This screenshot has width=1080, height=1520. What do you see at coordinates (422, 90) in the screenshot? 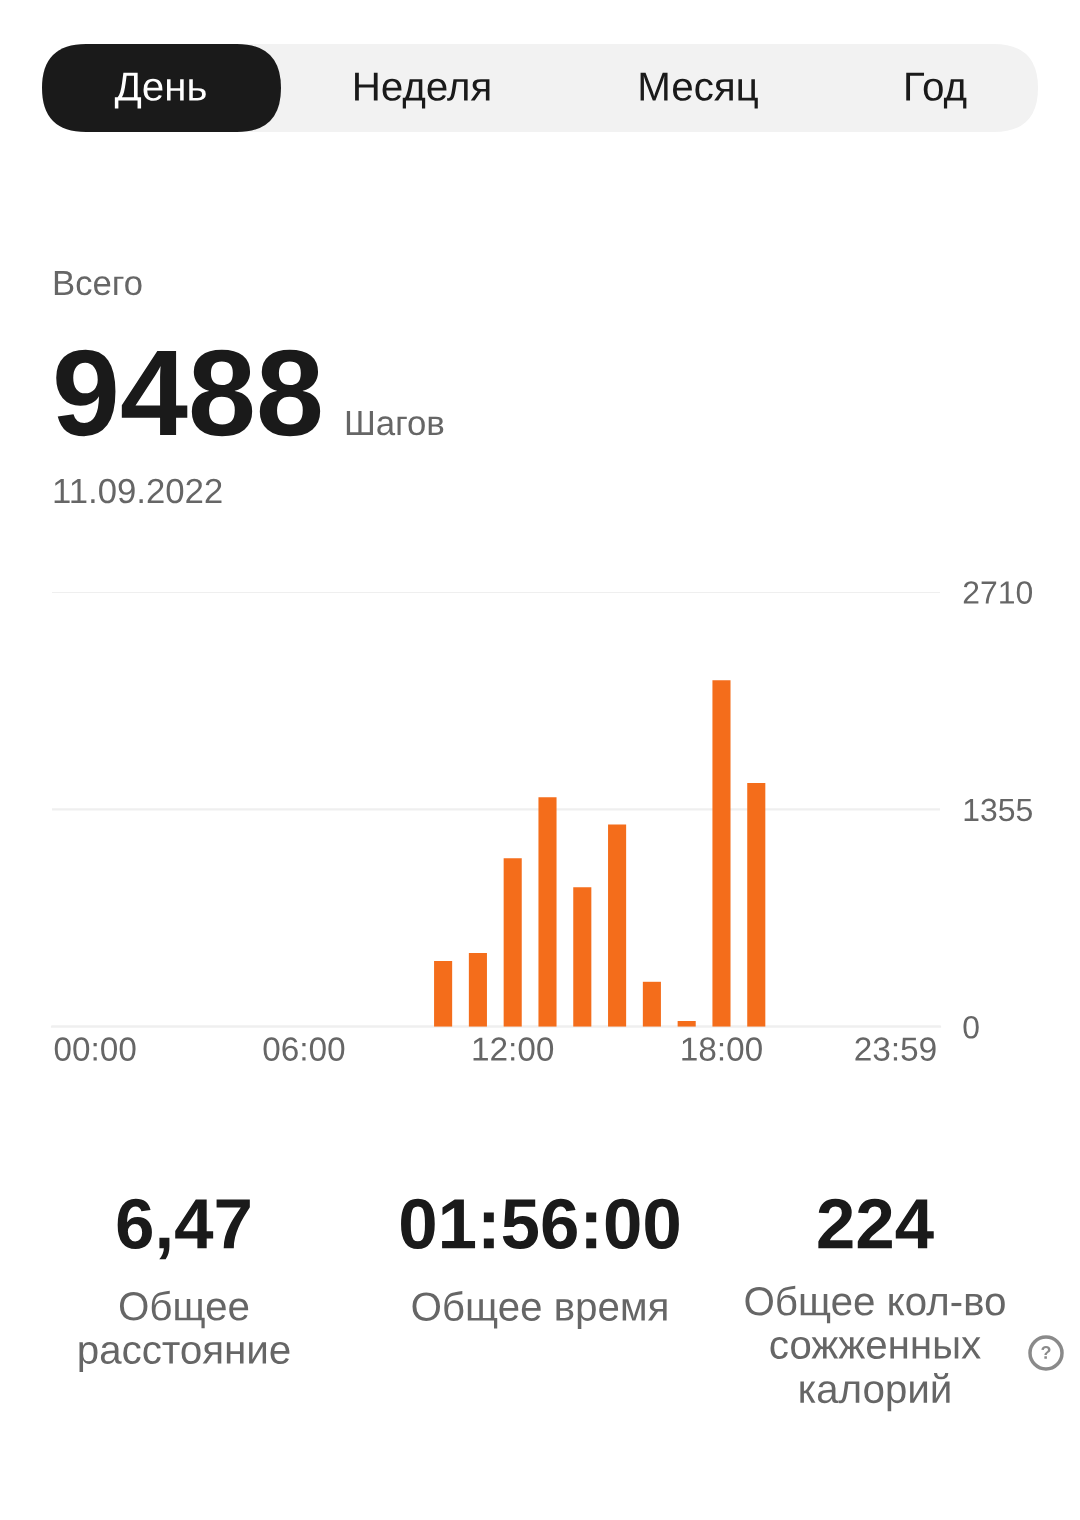
I see `text: Неделя` at bounding box center [422, 90].